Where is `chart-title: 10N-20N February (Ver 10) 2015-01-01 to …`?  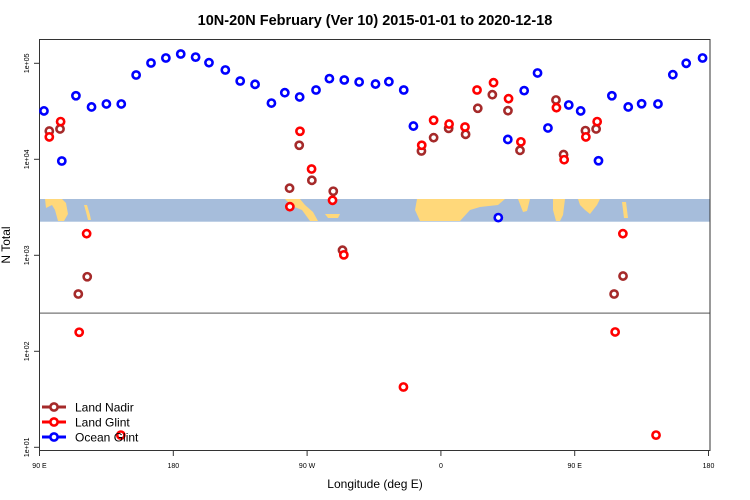 chart-title: 10N-20N February (Ver 10) 2015-01-01 to … is located at coordinates (375, 21).